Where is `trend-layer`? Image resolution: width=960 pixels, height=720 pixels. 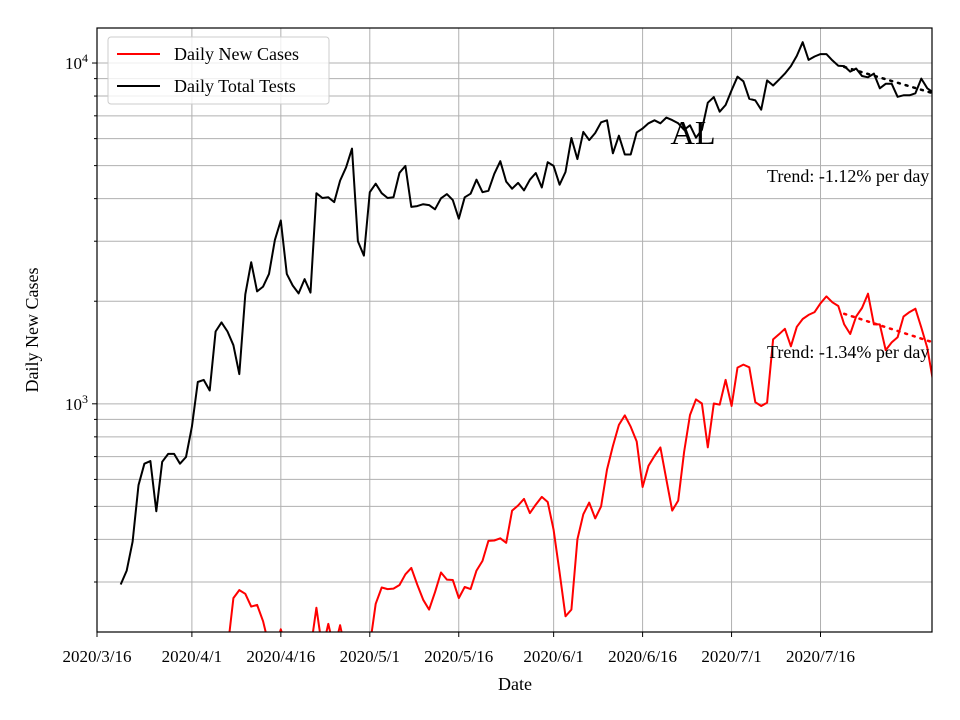
trend-layer is located at coordinates (887, 204).